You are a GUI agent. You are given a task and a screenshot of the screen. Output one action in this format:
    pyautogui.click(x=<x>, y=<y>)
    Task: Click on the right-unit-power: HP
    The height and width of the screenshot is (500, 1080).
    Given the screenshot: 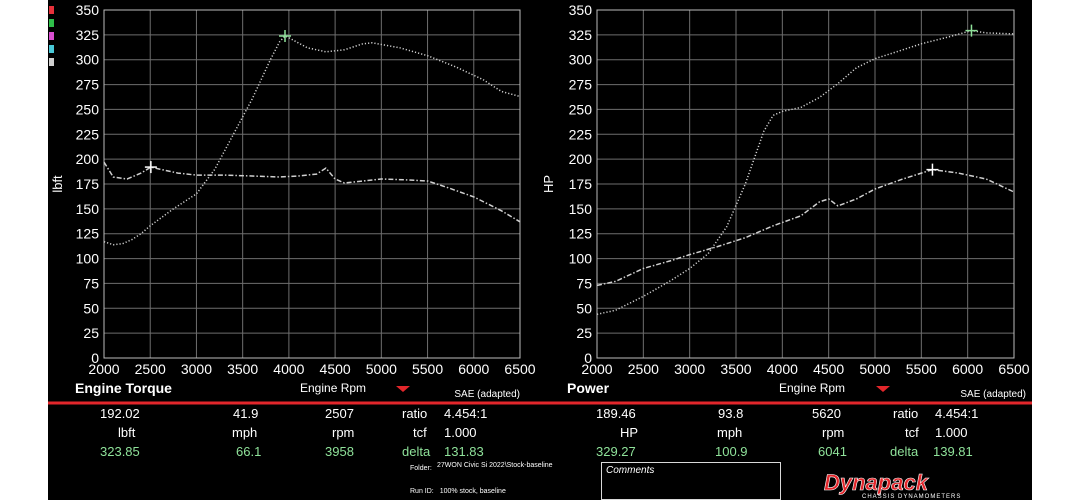 What is the action you would take?
    pyautogui.click(x=629, y=432)
    